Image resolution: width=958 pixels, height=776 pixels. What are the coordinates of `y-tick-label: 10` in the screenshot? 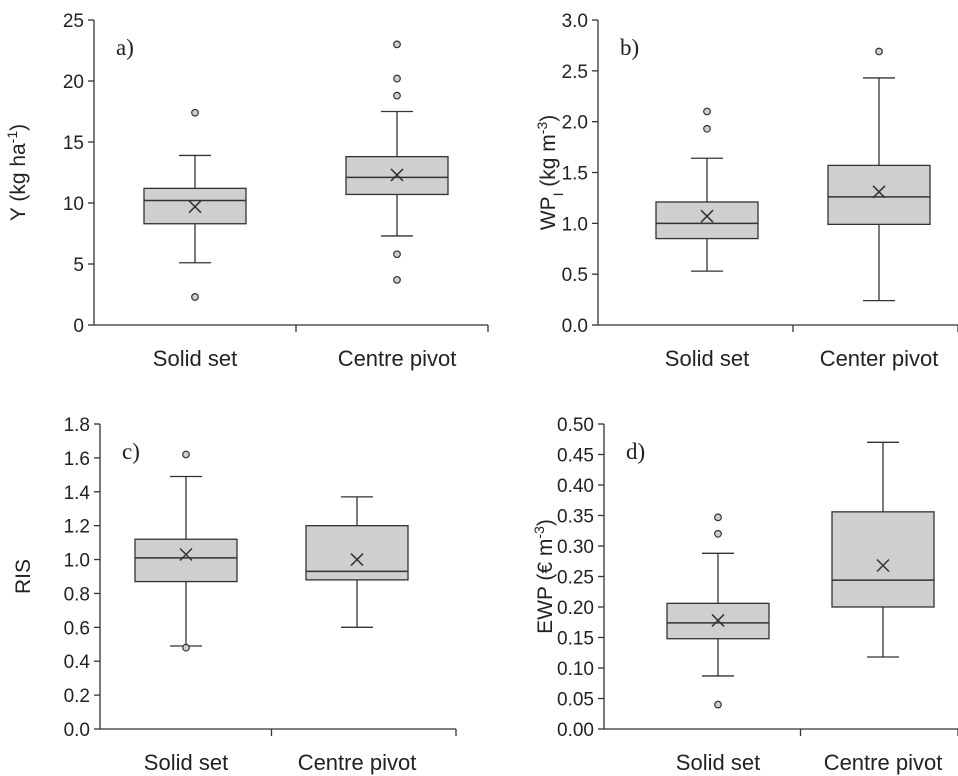 It's located at (73, 204).